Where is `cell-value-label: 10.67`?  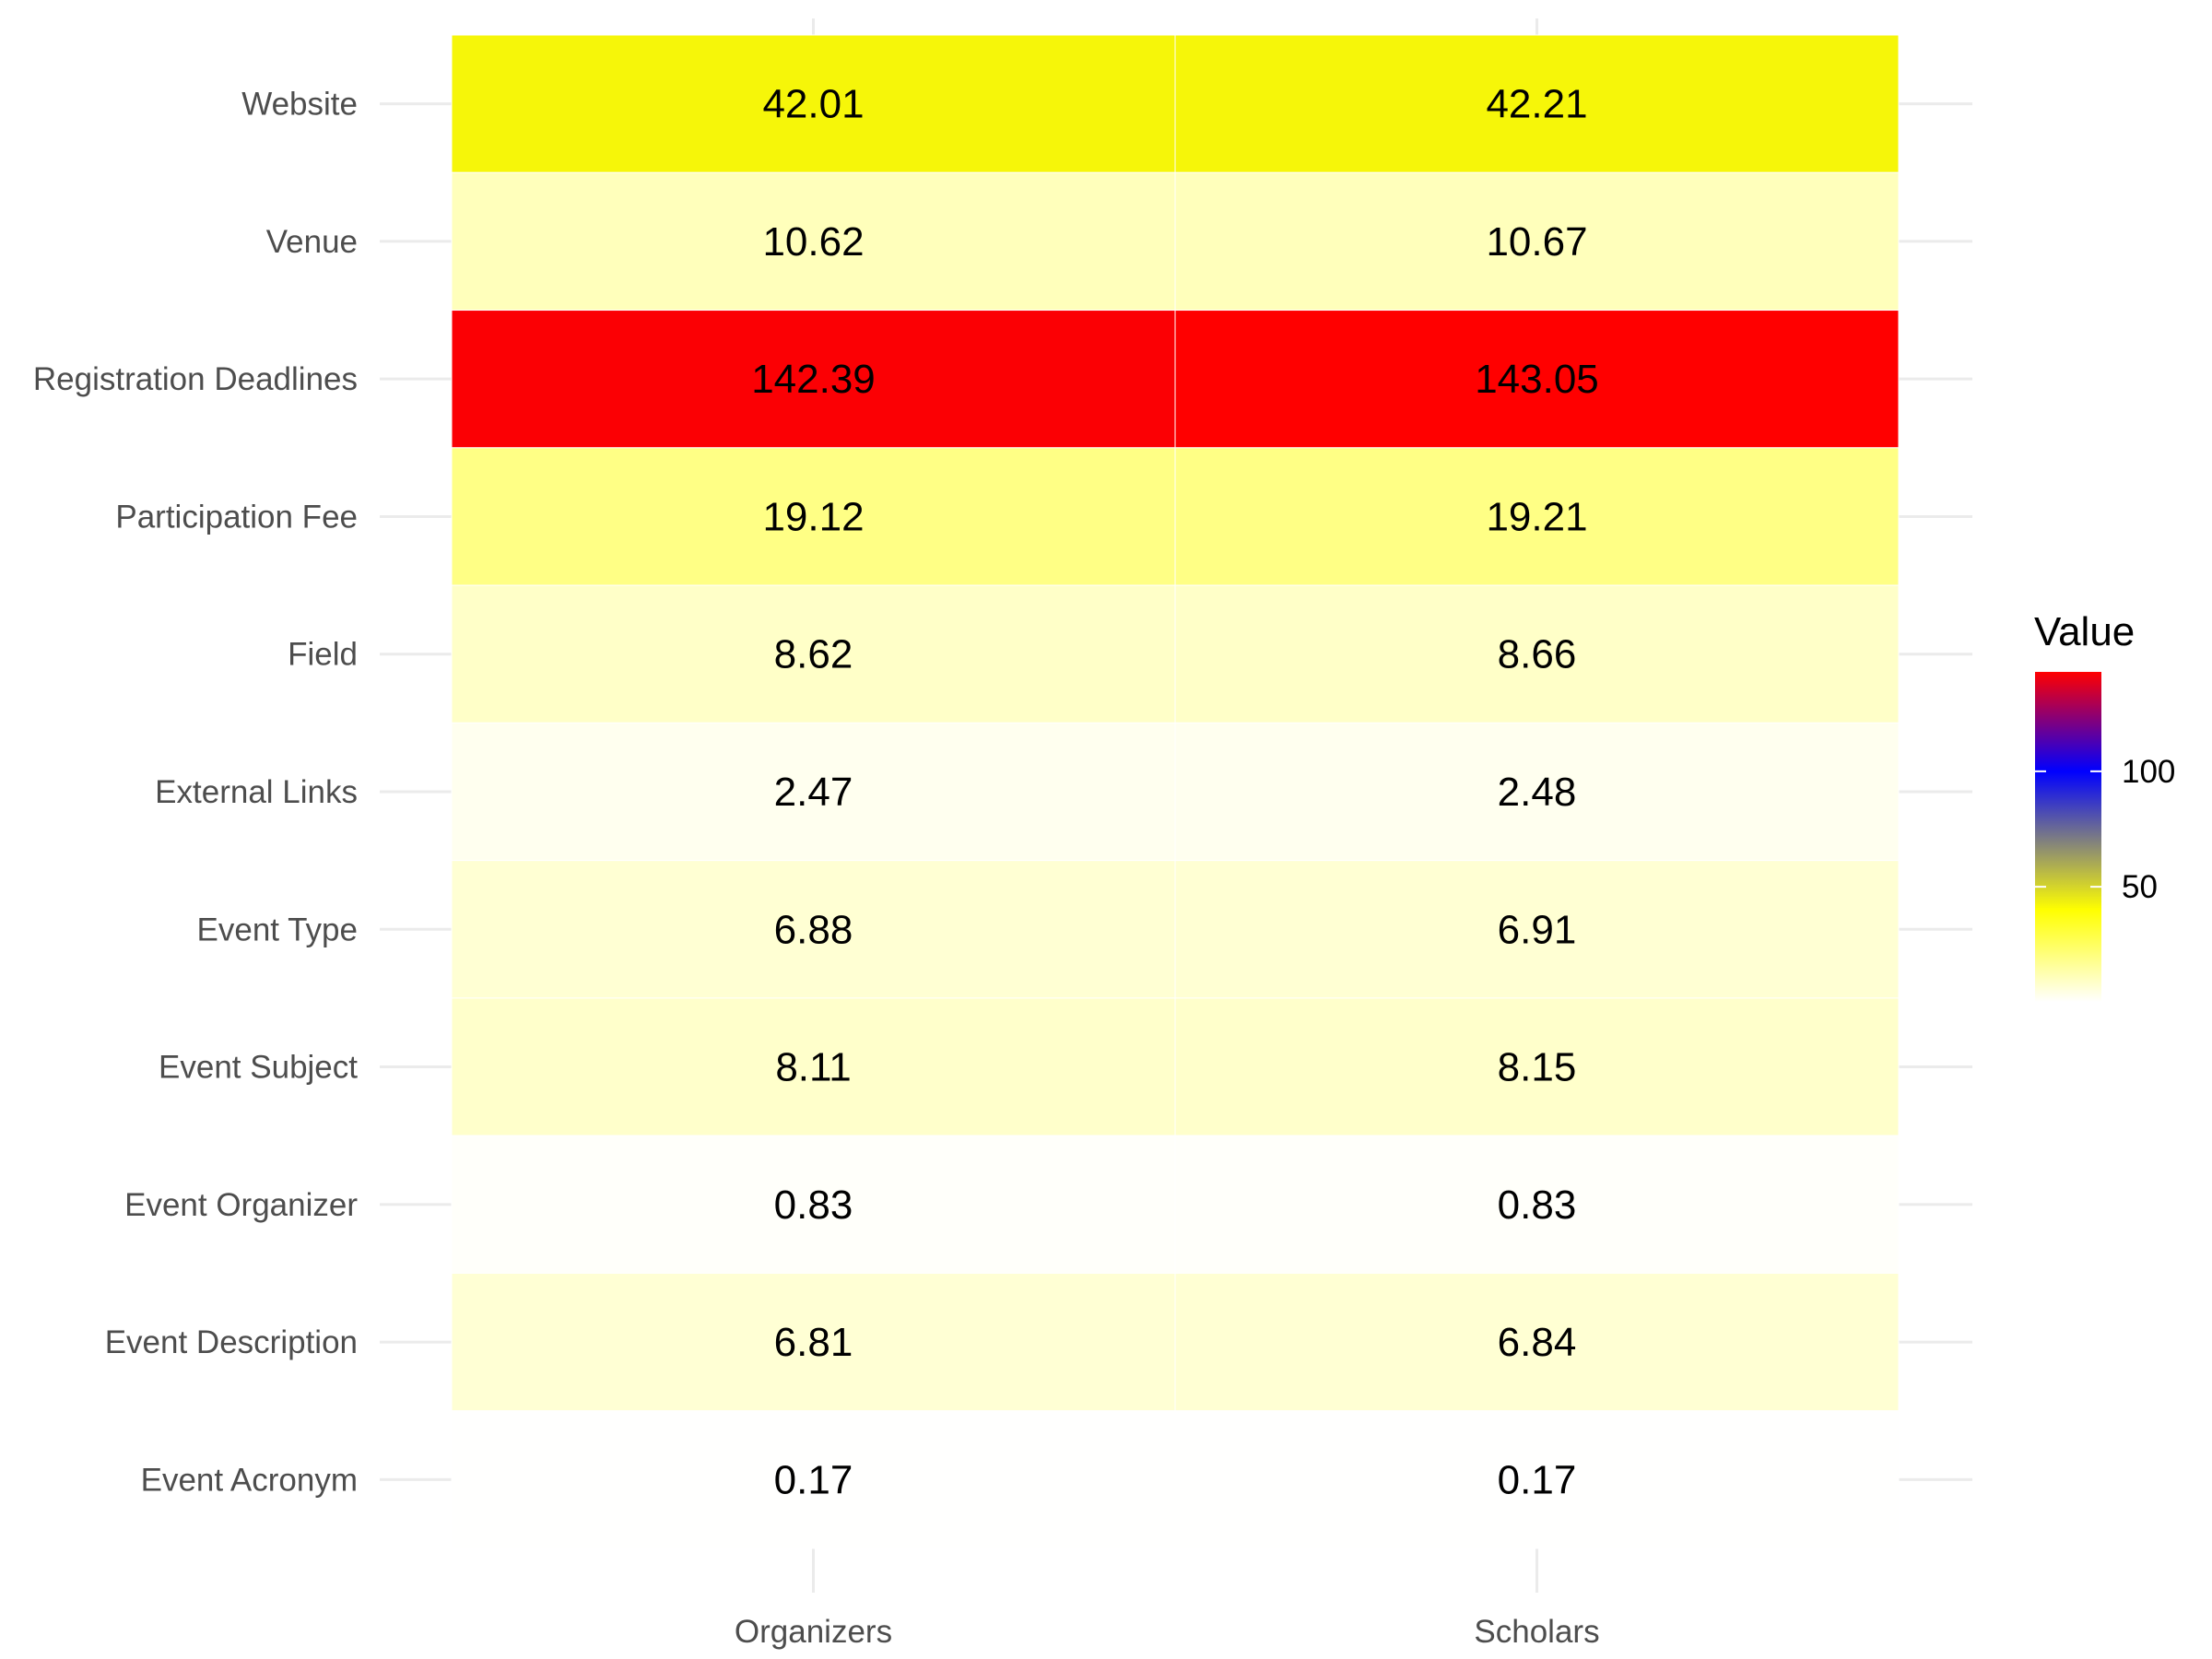 cell-value-label: 10.67 is located at coordinates (1536, 242).